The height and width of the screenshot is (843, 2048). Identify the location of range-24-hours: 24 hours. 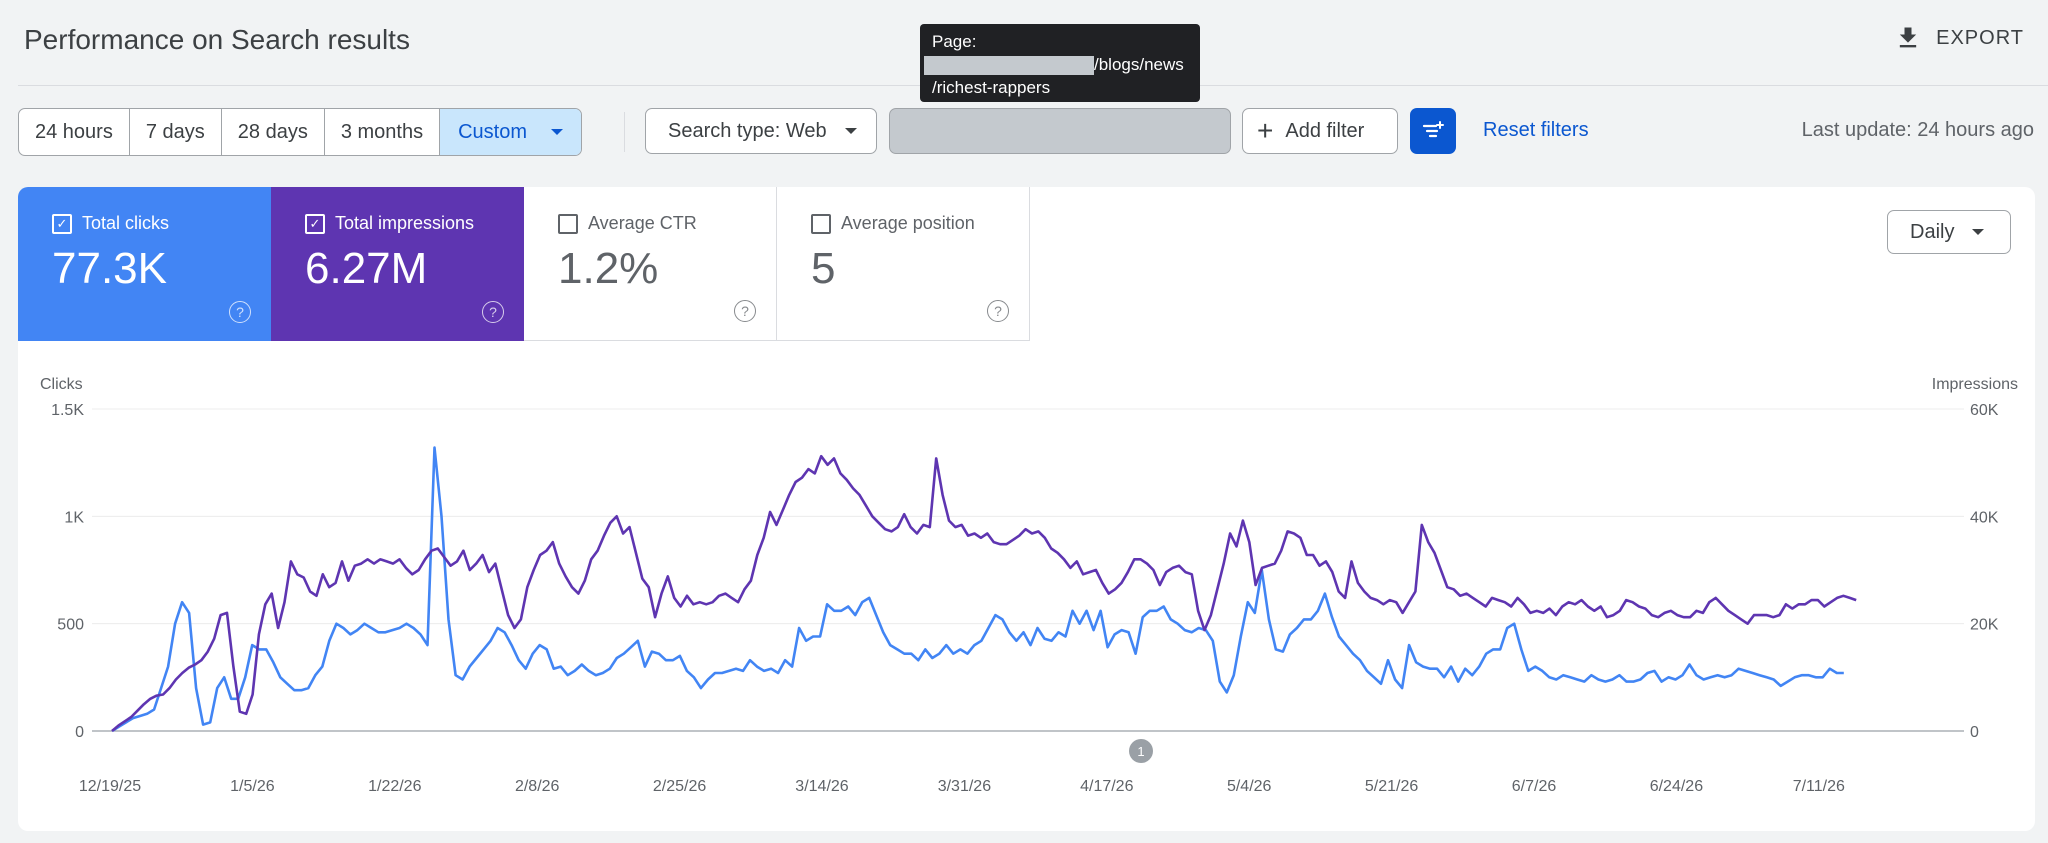
(74, 132).